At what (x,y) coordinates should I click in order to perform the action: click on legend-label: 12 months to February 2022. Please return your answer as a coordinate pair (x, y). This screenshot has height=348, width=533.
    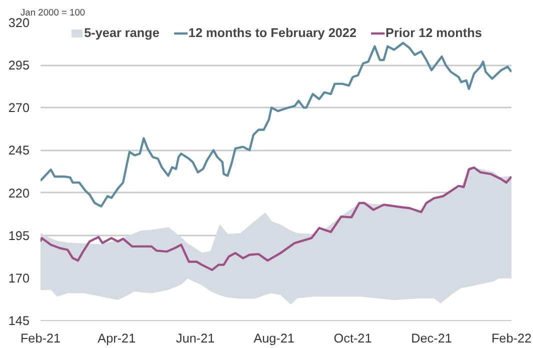
    Looking at the image, I should click on (272, 33).